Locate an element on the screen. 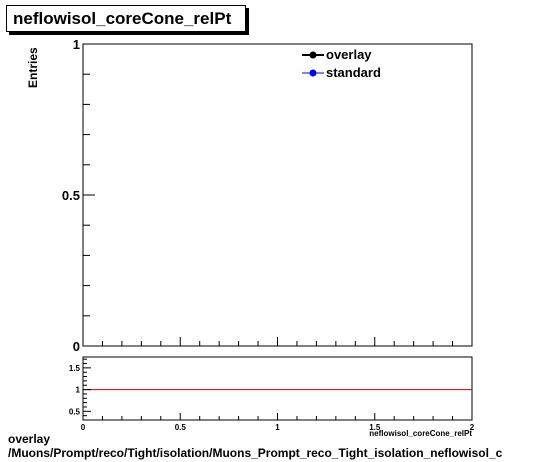  ratio-axis-labels: 0.511.50 0.5 1 1.5 2 is located at coordinates (272, 398).